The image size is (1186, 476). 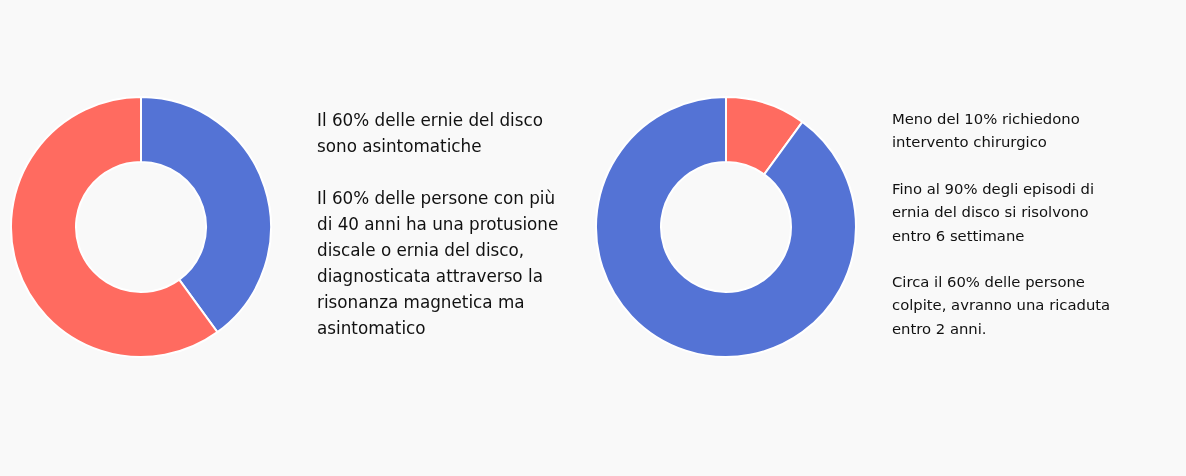 I want to click on text: Circa il 60% delle persone colpite, avranno una ricaduta entro 2 anni., so click(x=1001, y=305).